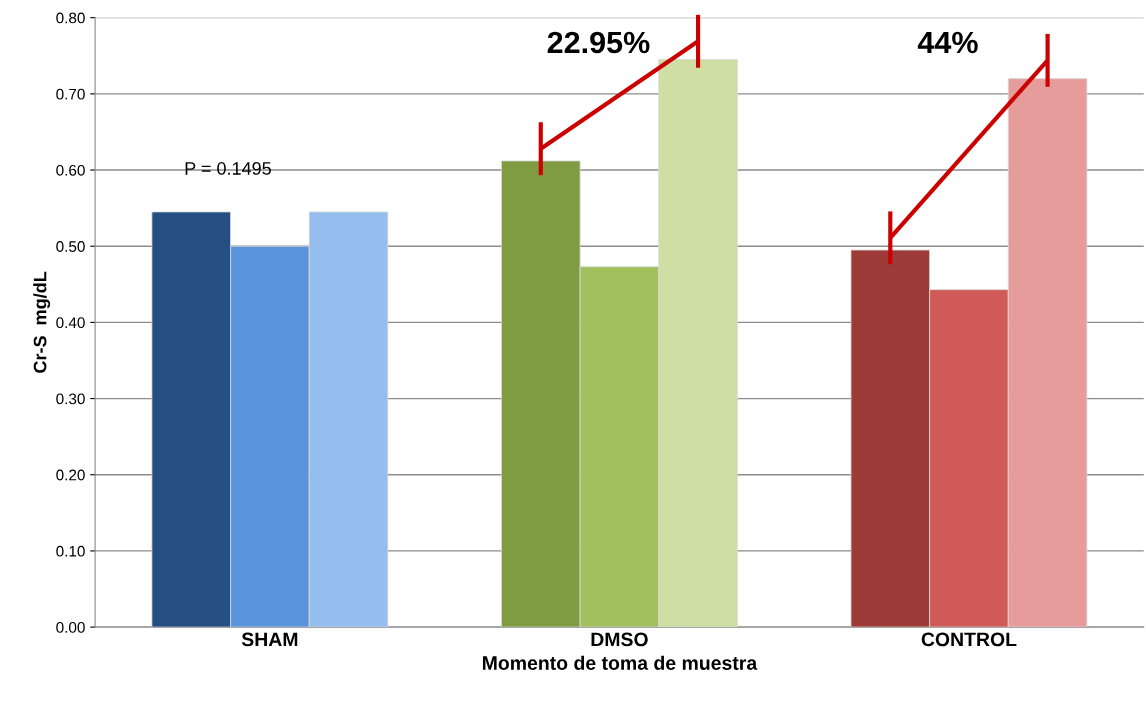 The height and width of the screenshot is (707, 1146). Describe the element at coordinates (70, 323) in the screenshot. I see `y-tick-label: 0.40` at that location.